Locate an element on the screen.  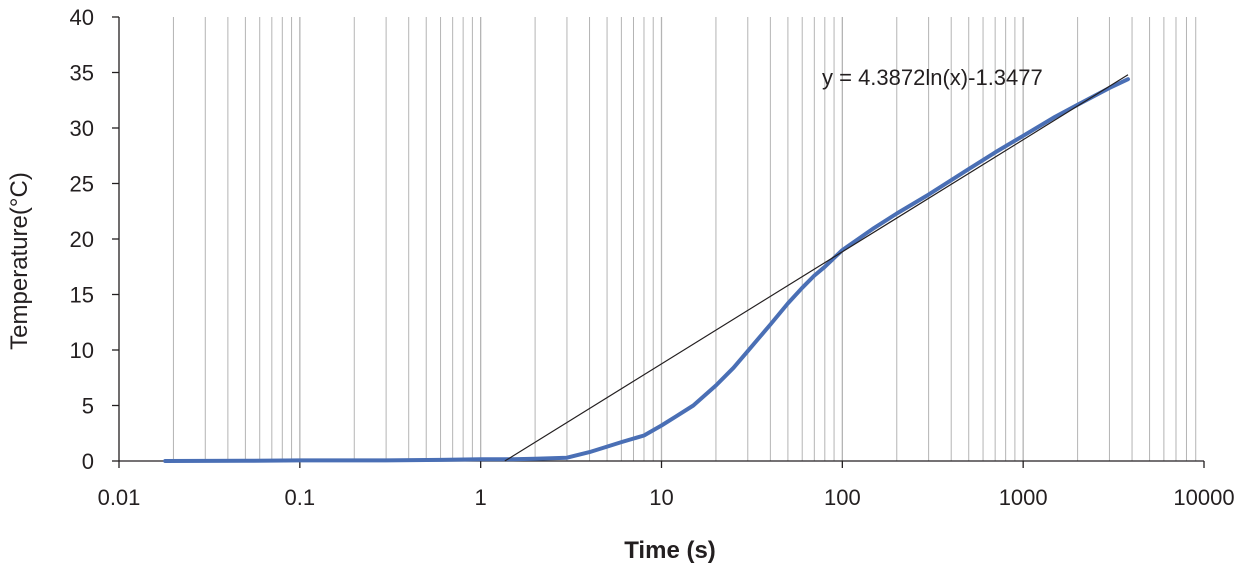
y-tick-label: 15 is located at coordinates (82, 295).